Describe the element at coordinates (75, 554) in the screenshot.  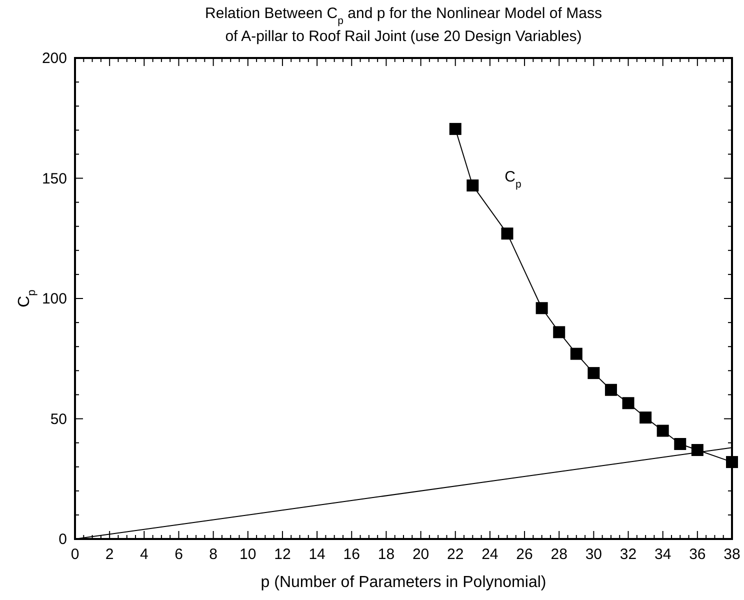
I see `x-tick-label: 0` at that location.